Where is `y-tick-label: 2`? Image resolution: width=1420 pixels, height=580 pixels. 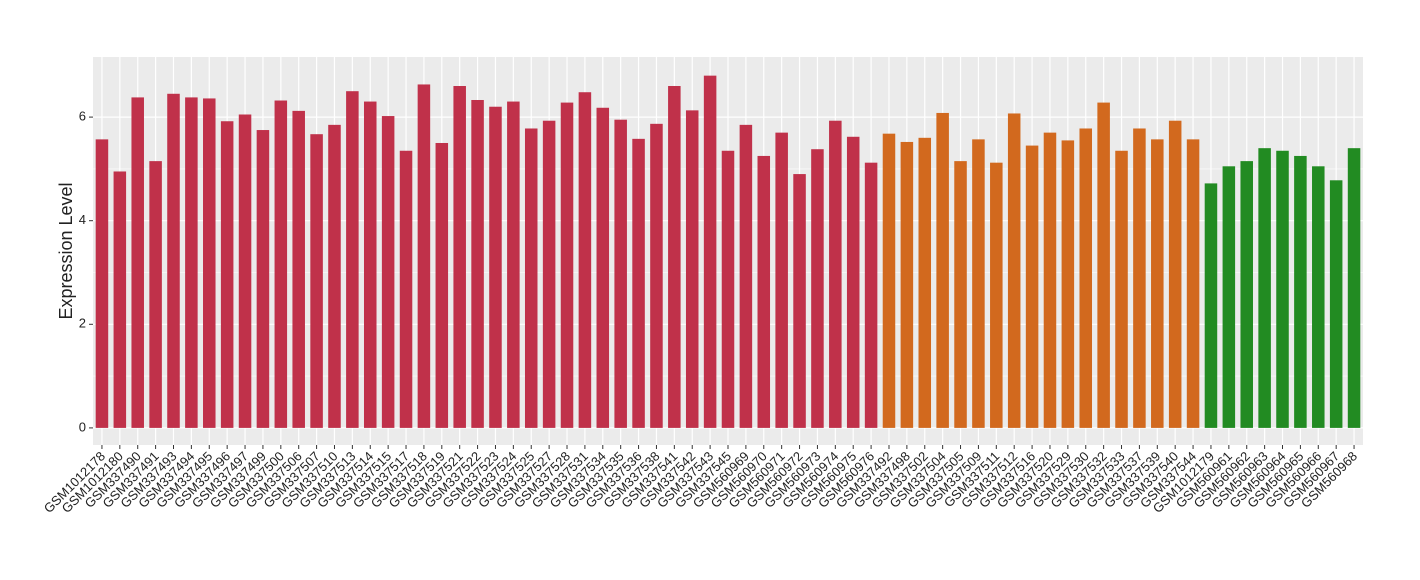 y-tick-label: 2 is located at coordinates (82, 323).